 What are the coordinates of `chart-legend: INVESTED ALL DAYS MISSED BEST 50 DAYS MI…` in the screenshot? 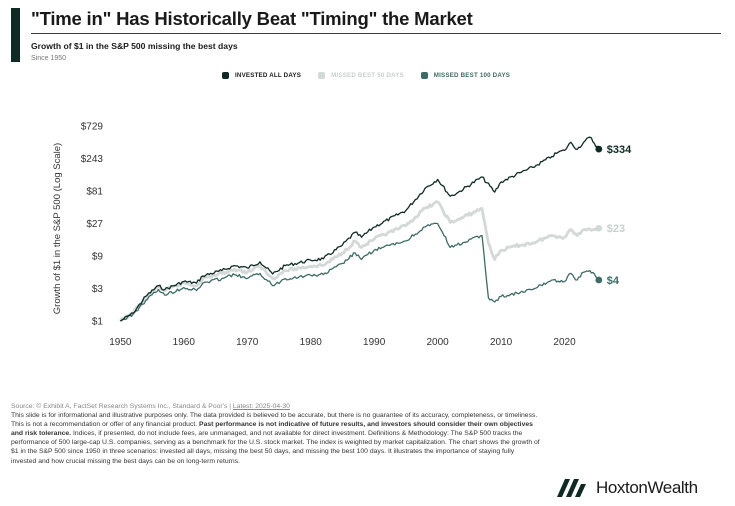 It's located at (374, 75).